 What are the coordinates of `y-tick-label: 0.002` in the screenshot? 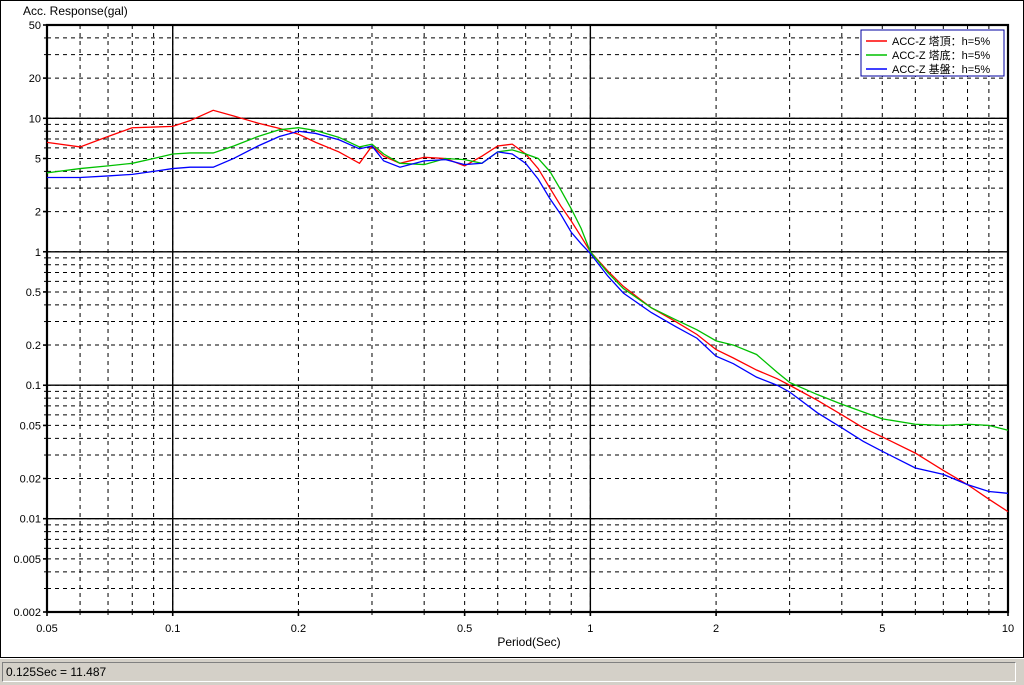 It's located at (27, 613).